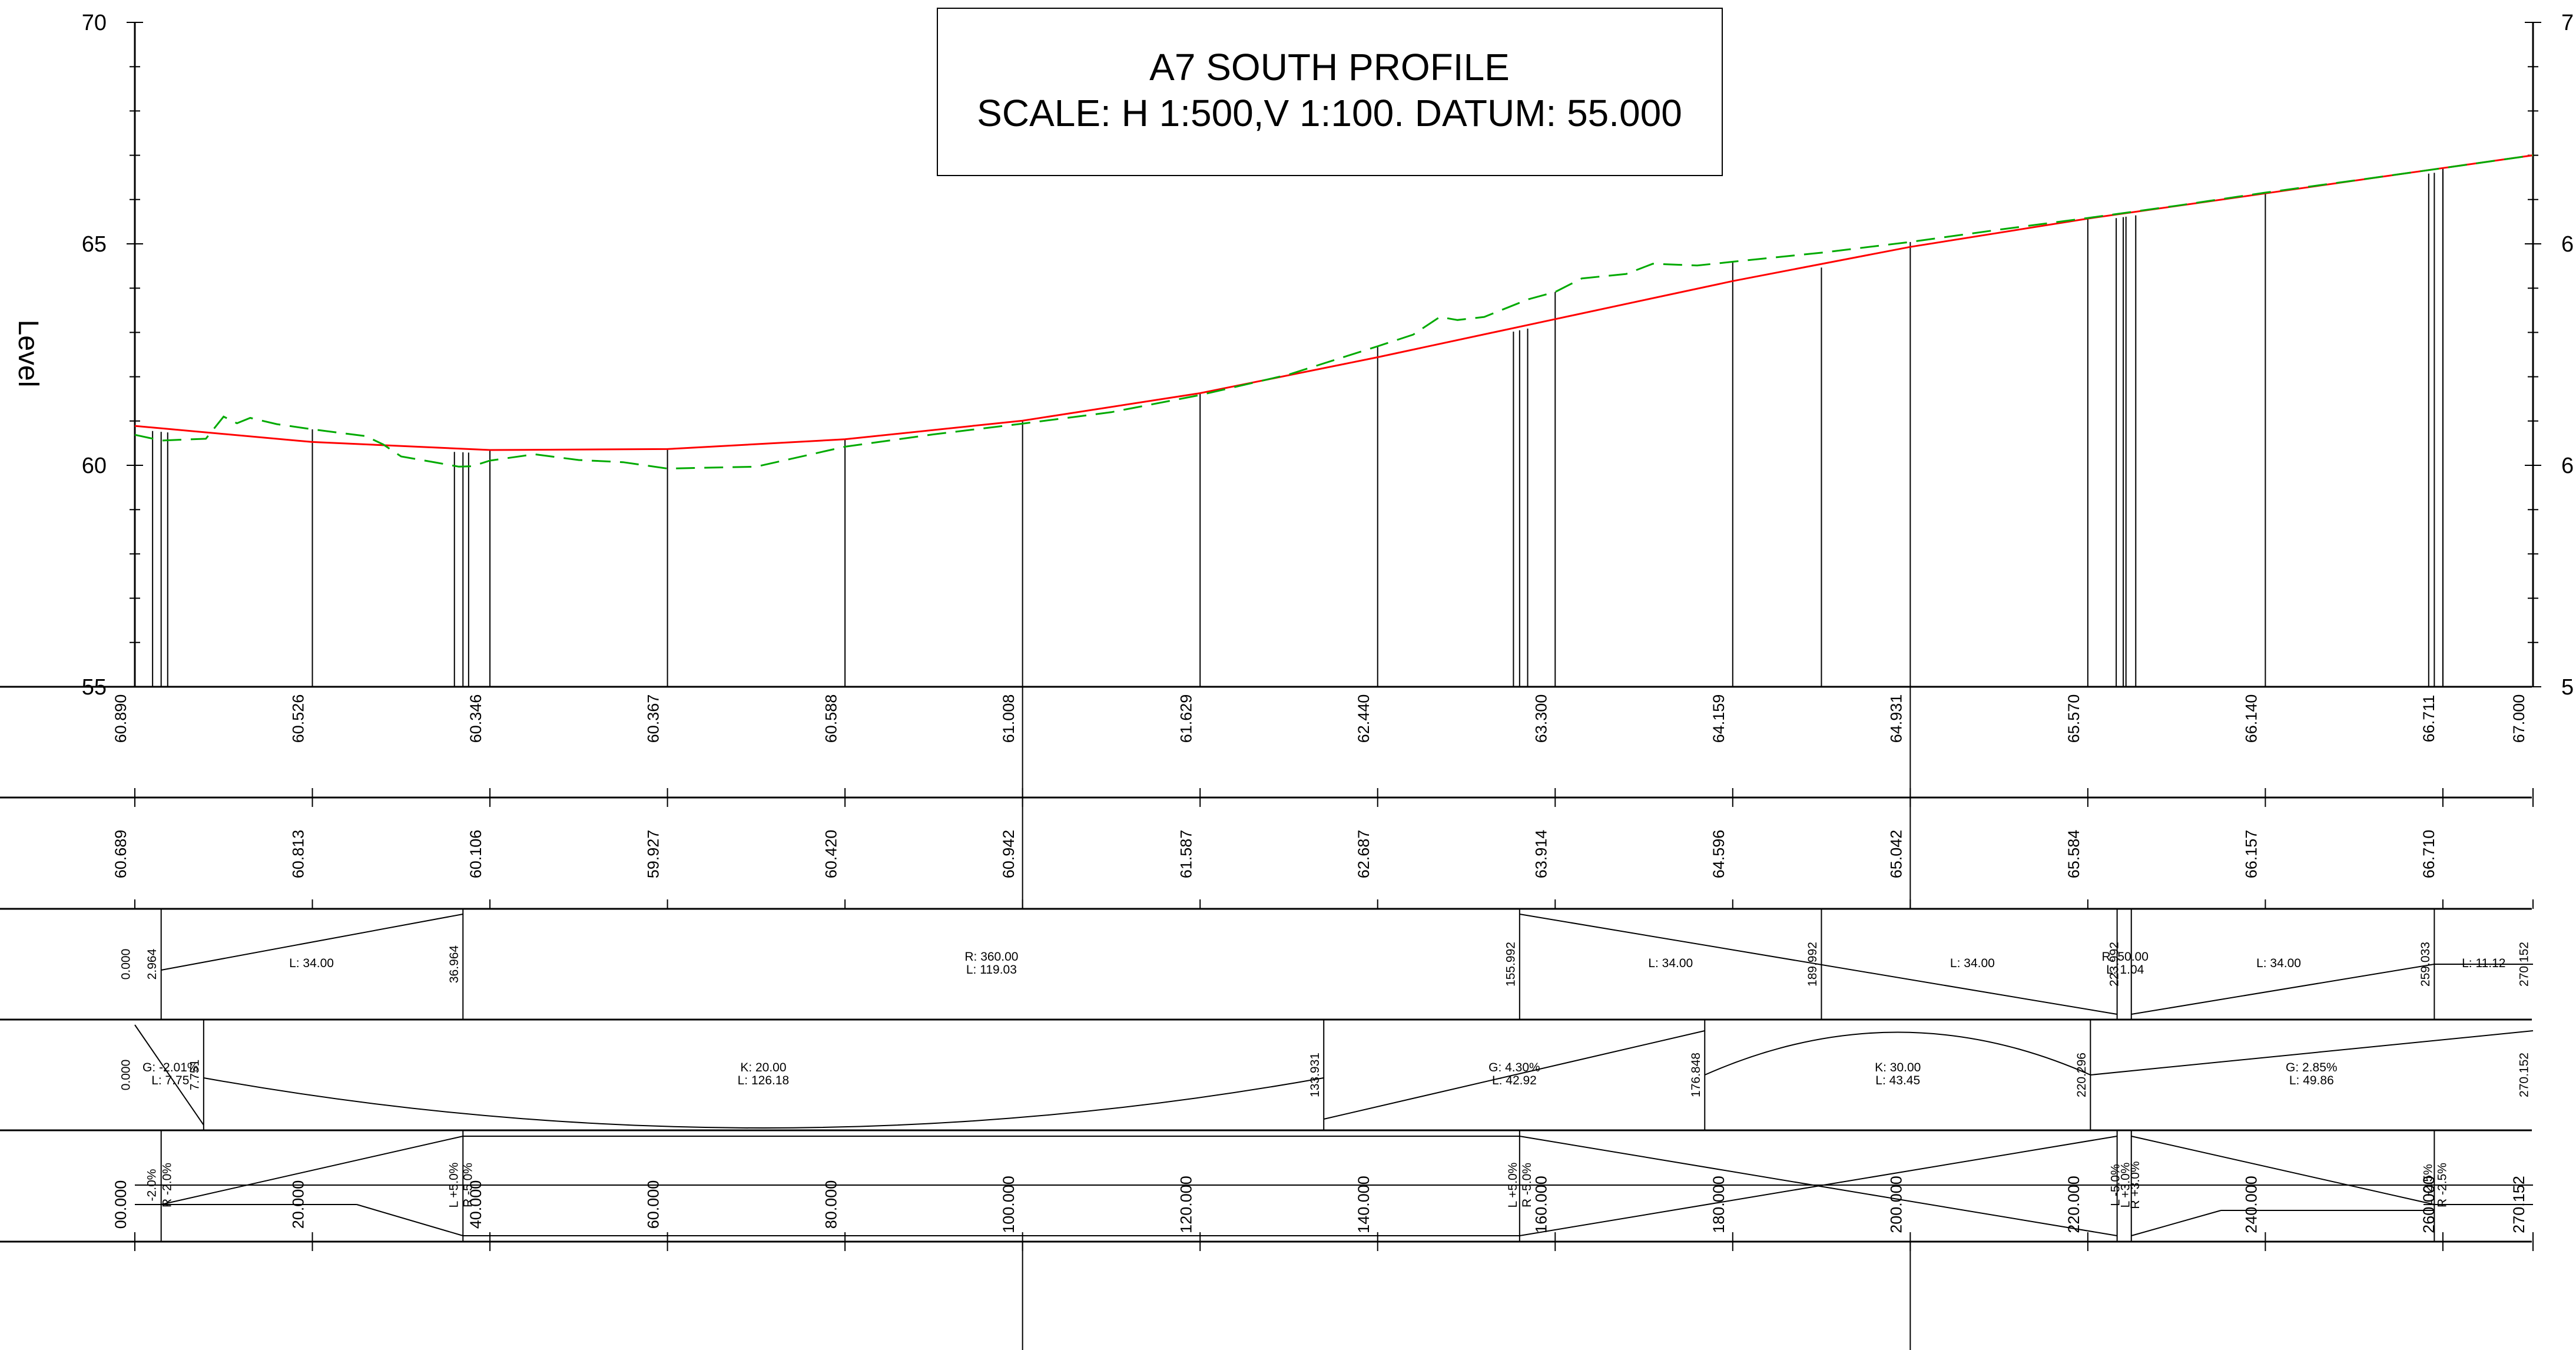 The image size is (2576, 1350). Describe the element at coordinates (28, 354) in the screenshot. I see `y-axis-title: Level` at that location.